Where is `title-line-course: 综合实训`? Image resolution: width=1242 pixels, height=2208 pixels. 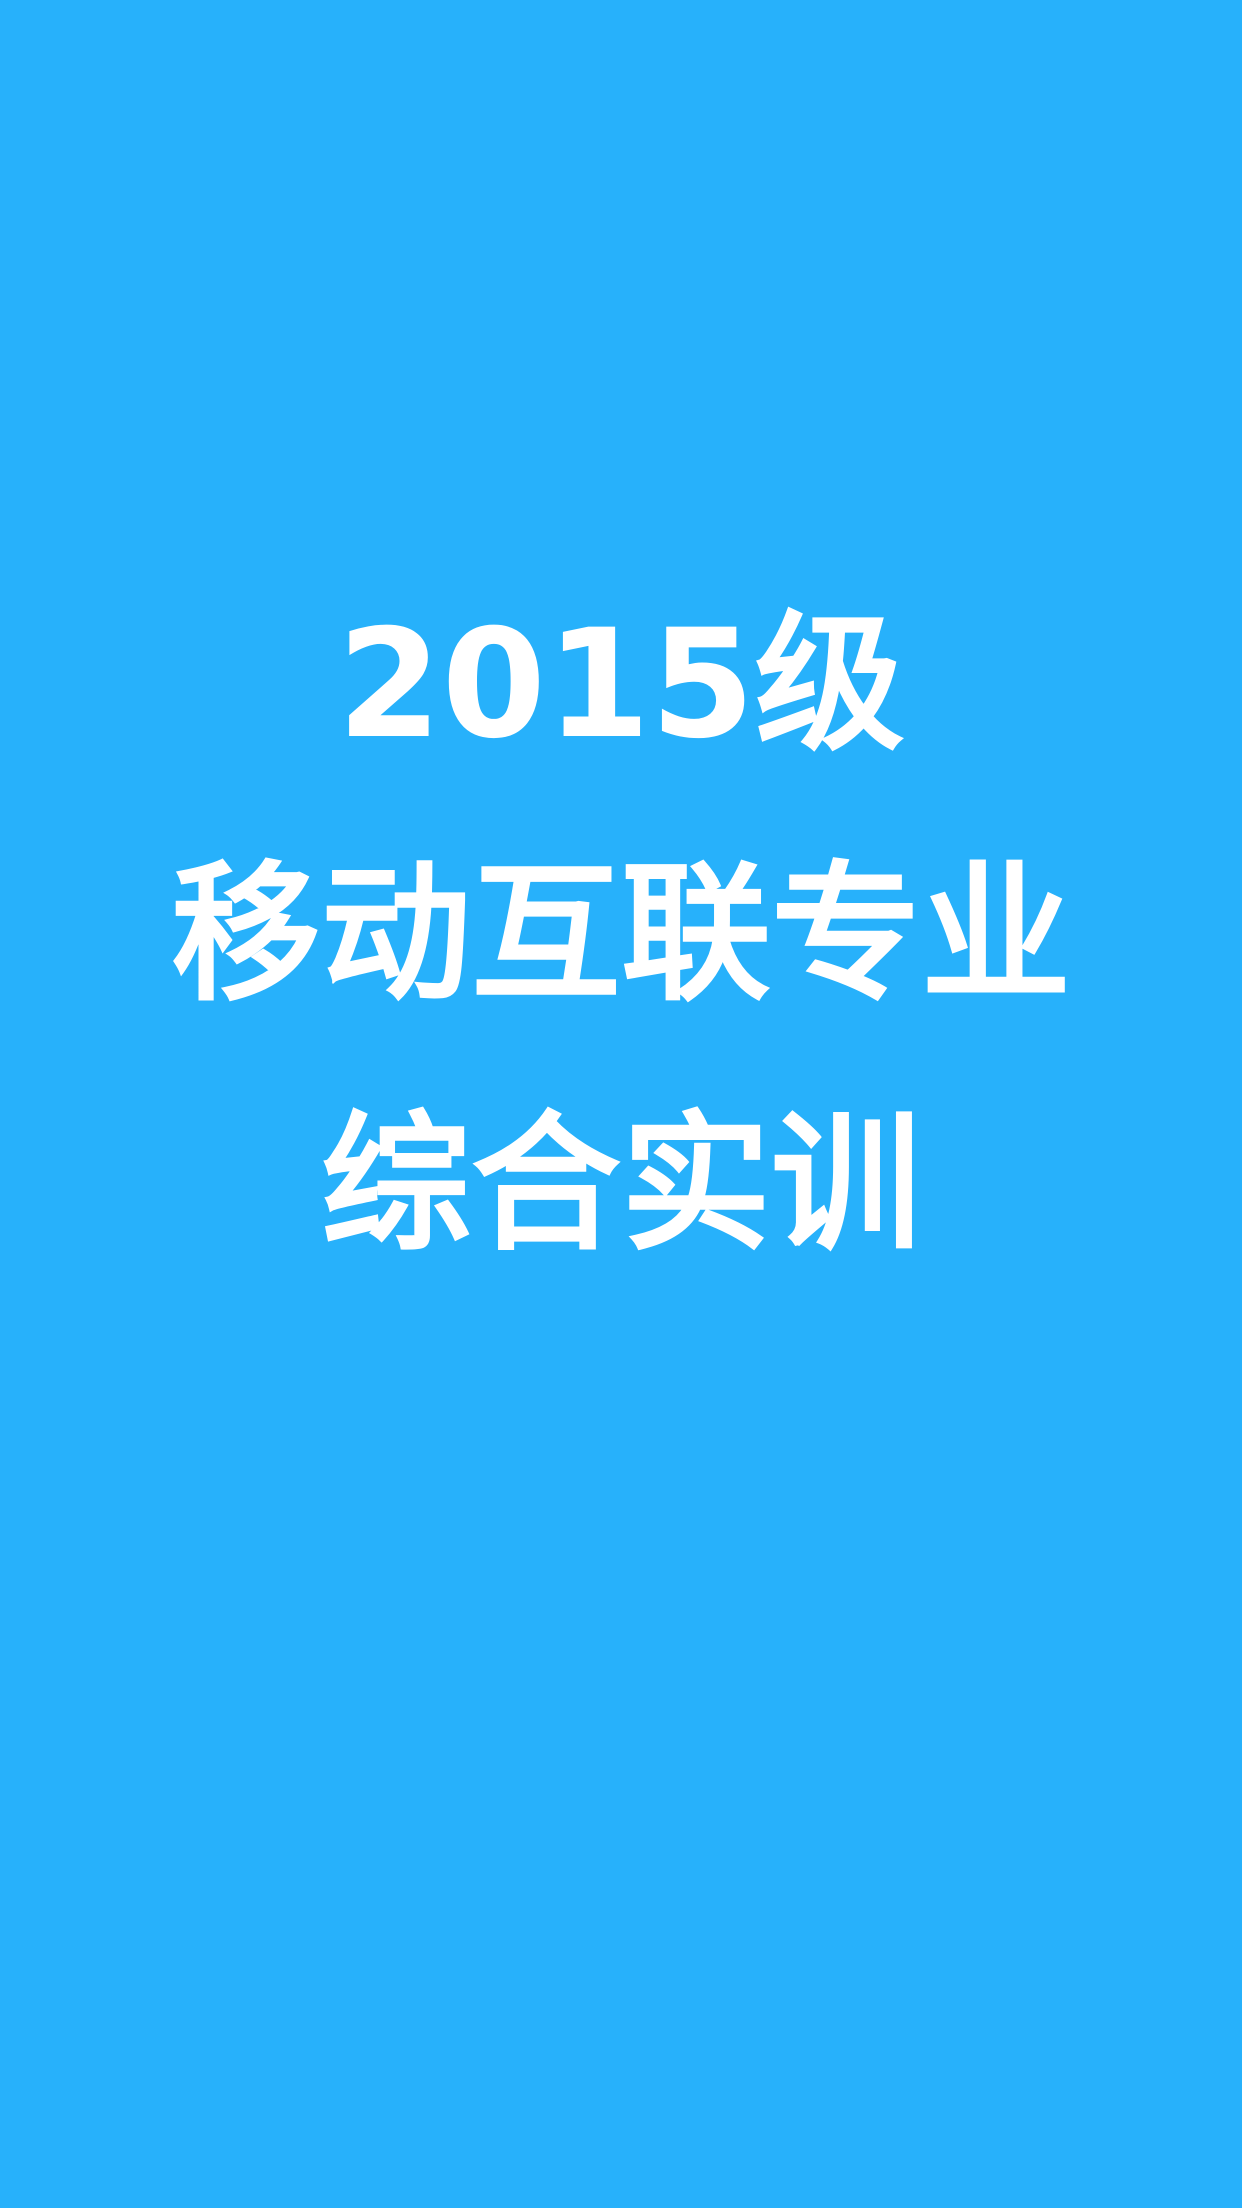 title-line-course: 综合实训 is located at coordinates (620, 1185).